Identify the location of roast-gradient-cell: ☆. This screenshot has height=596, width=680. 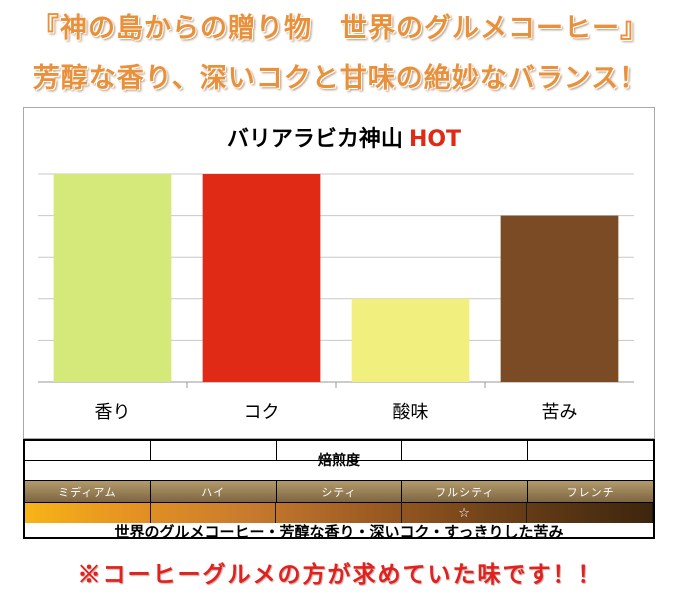
(465, 513).